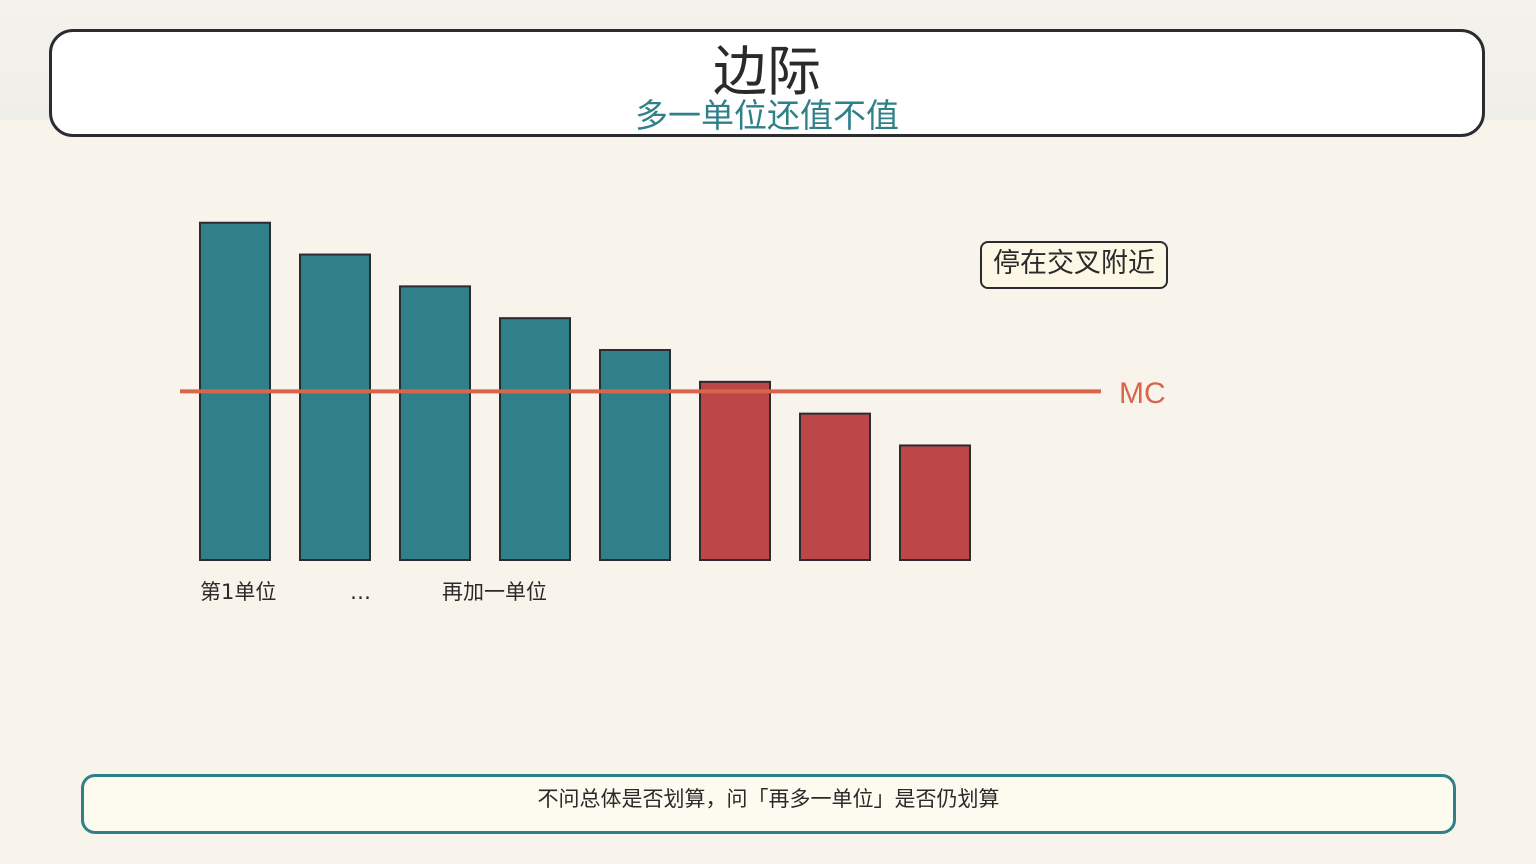  What do you see at coordinates (494, 592) in the screenshot?
I see `x-tick-label-next: 再加一单位` at bounding box center [494, 592].